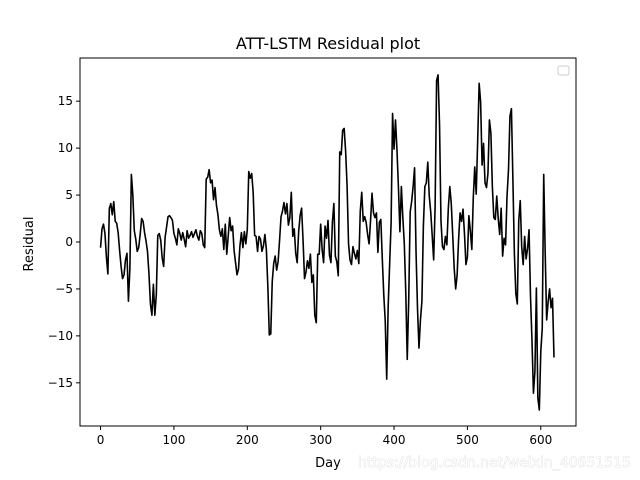 The image size is (640, 480). I want to click on x-tick-label: 300, so click(320, 440).